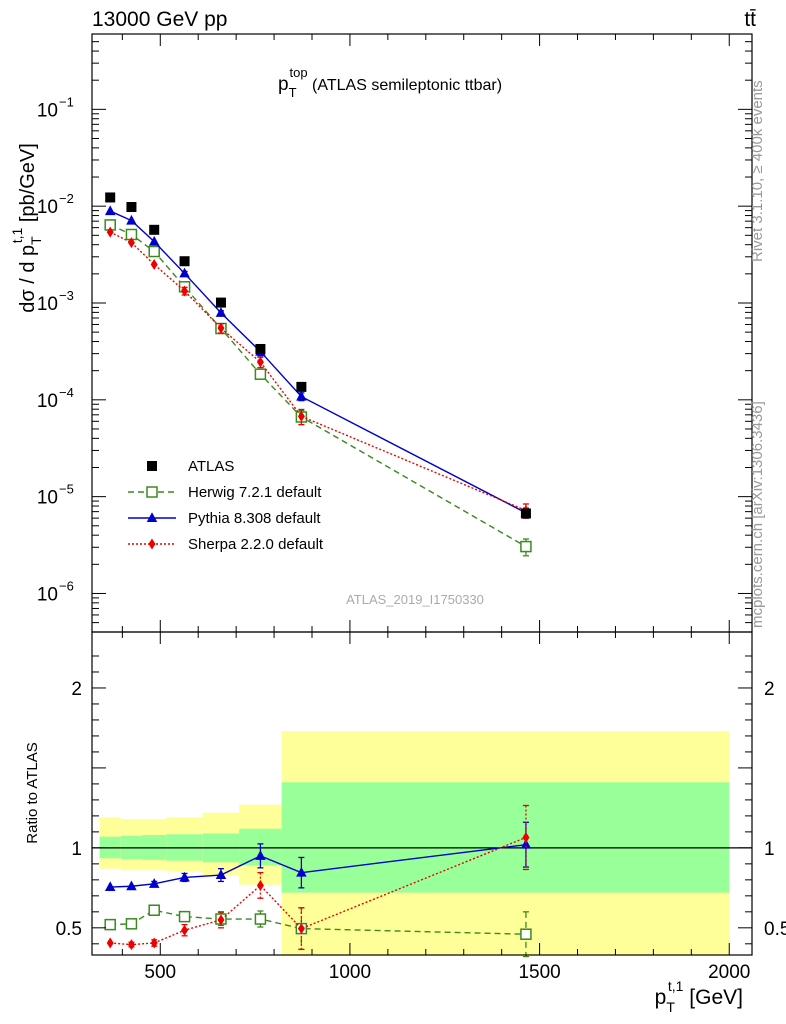 The width and height of the screenshot is (786, 1024). Describe the element at coordinates (28, 279) in the screenshot. I see `main-y-label-pre: dσ / d p` at that location.